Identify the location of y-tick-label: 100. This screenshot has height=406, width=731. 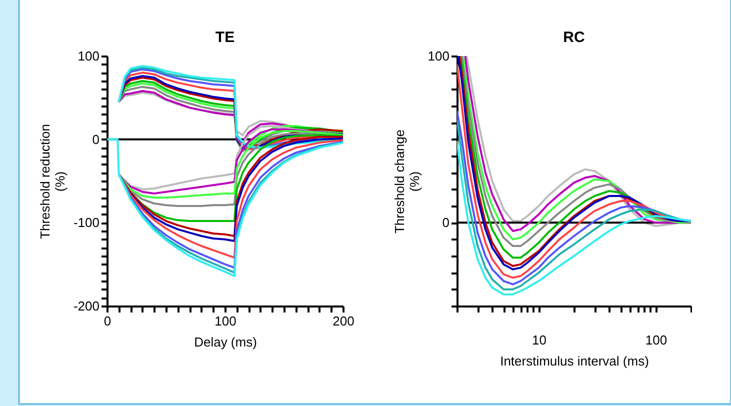
(89, 56).